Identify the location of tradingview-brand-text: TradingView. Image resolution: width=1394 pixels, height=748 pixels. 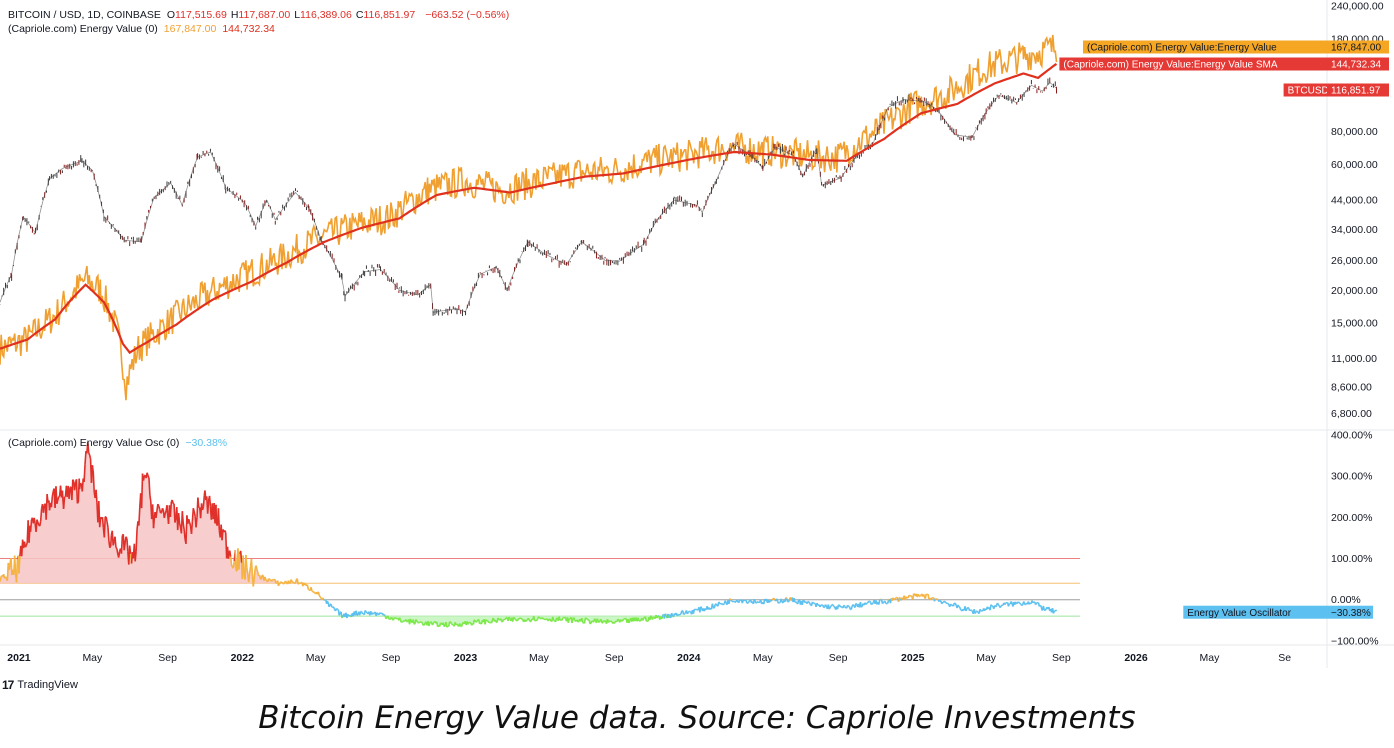
(47, 685).